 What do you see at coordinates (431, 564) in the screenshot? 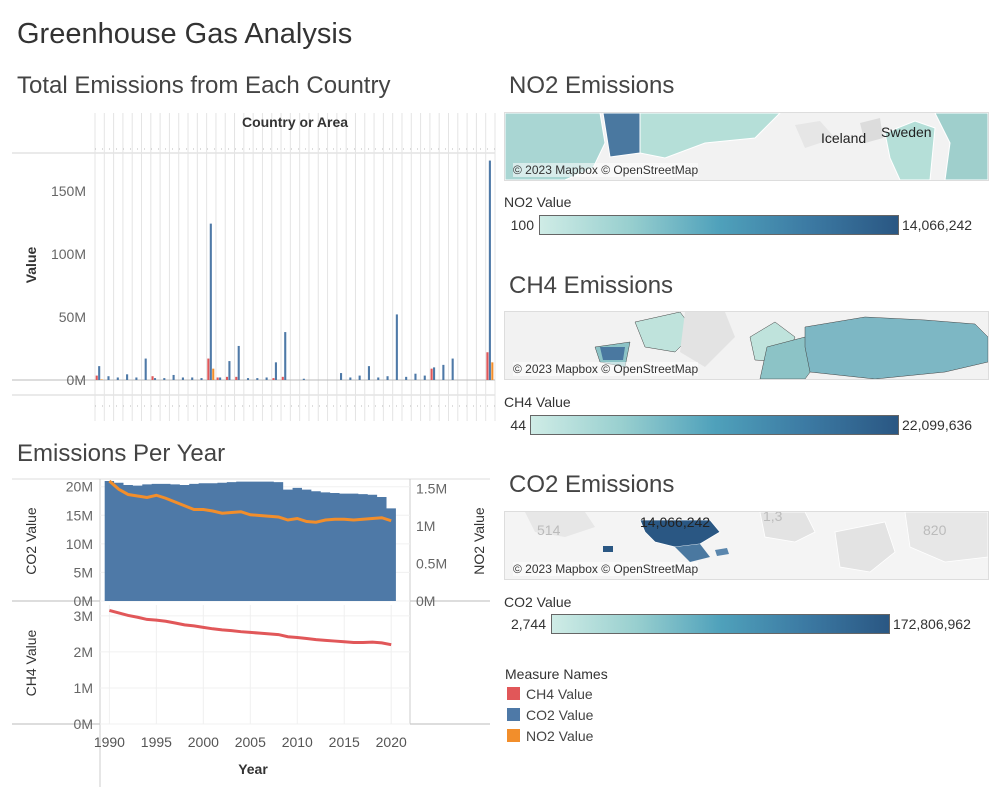
I see `no2-y-tick: 0.5M` at bounding box center [431, 564].